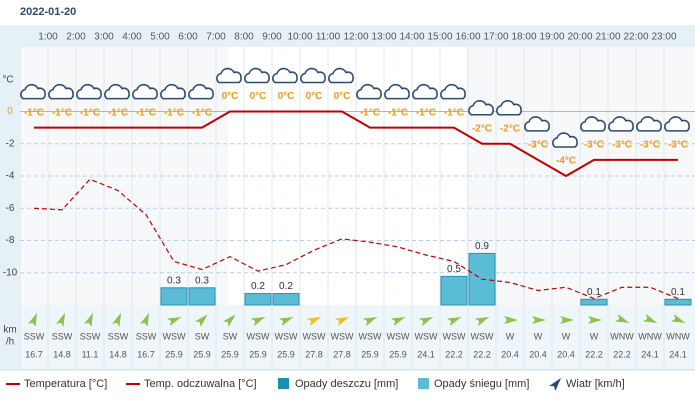  I want to click on wind-speed: 16.7, so click(146, 354).